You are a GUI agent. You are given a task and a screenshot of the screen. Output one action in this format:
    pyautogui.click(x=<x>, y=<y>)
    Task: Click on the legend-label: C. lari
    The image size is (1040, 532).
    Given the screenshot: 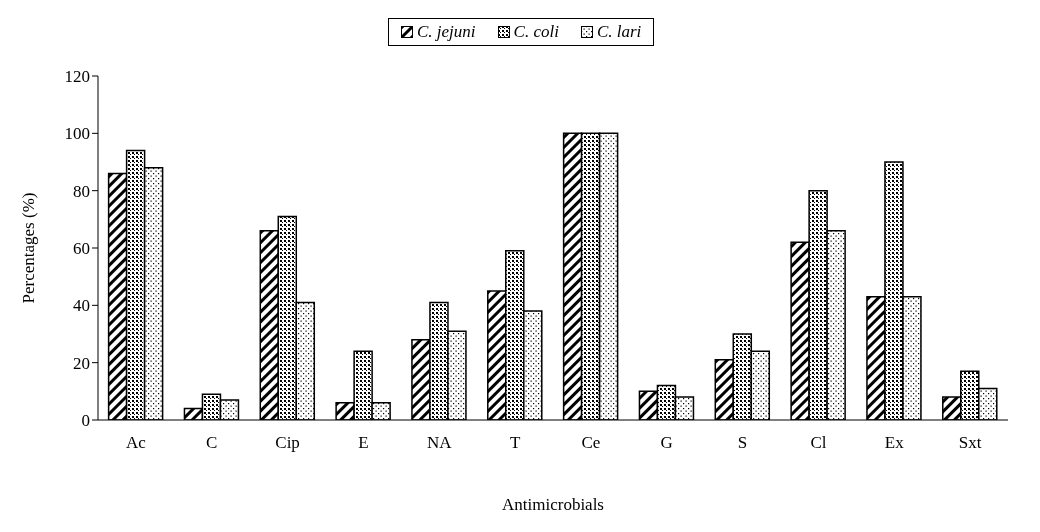 What is the action you would take?
    pyautogui.click(x=618, y=32)
    